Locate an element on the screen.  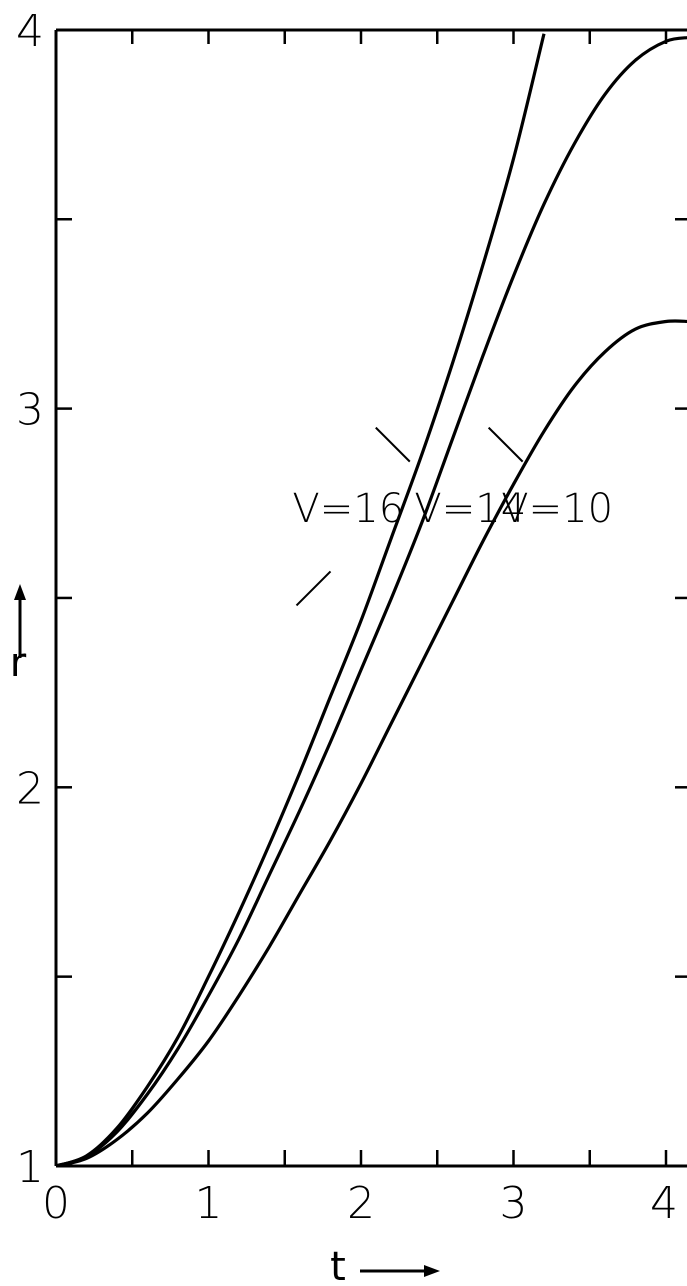
y-axis-arrow-head is located at coordinates (20, 592).